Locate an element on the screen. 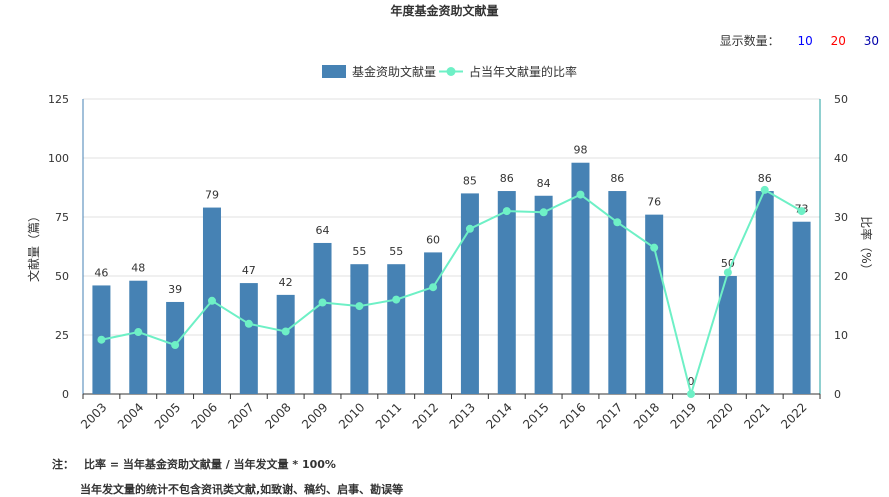 Image resolution: width=889 pixels, height=497 pixels. y2-tick-label: 30 is located at coordinates (841, 217).